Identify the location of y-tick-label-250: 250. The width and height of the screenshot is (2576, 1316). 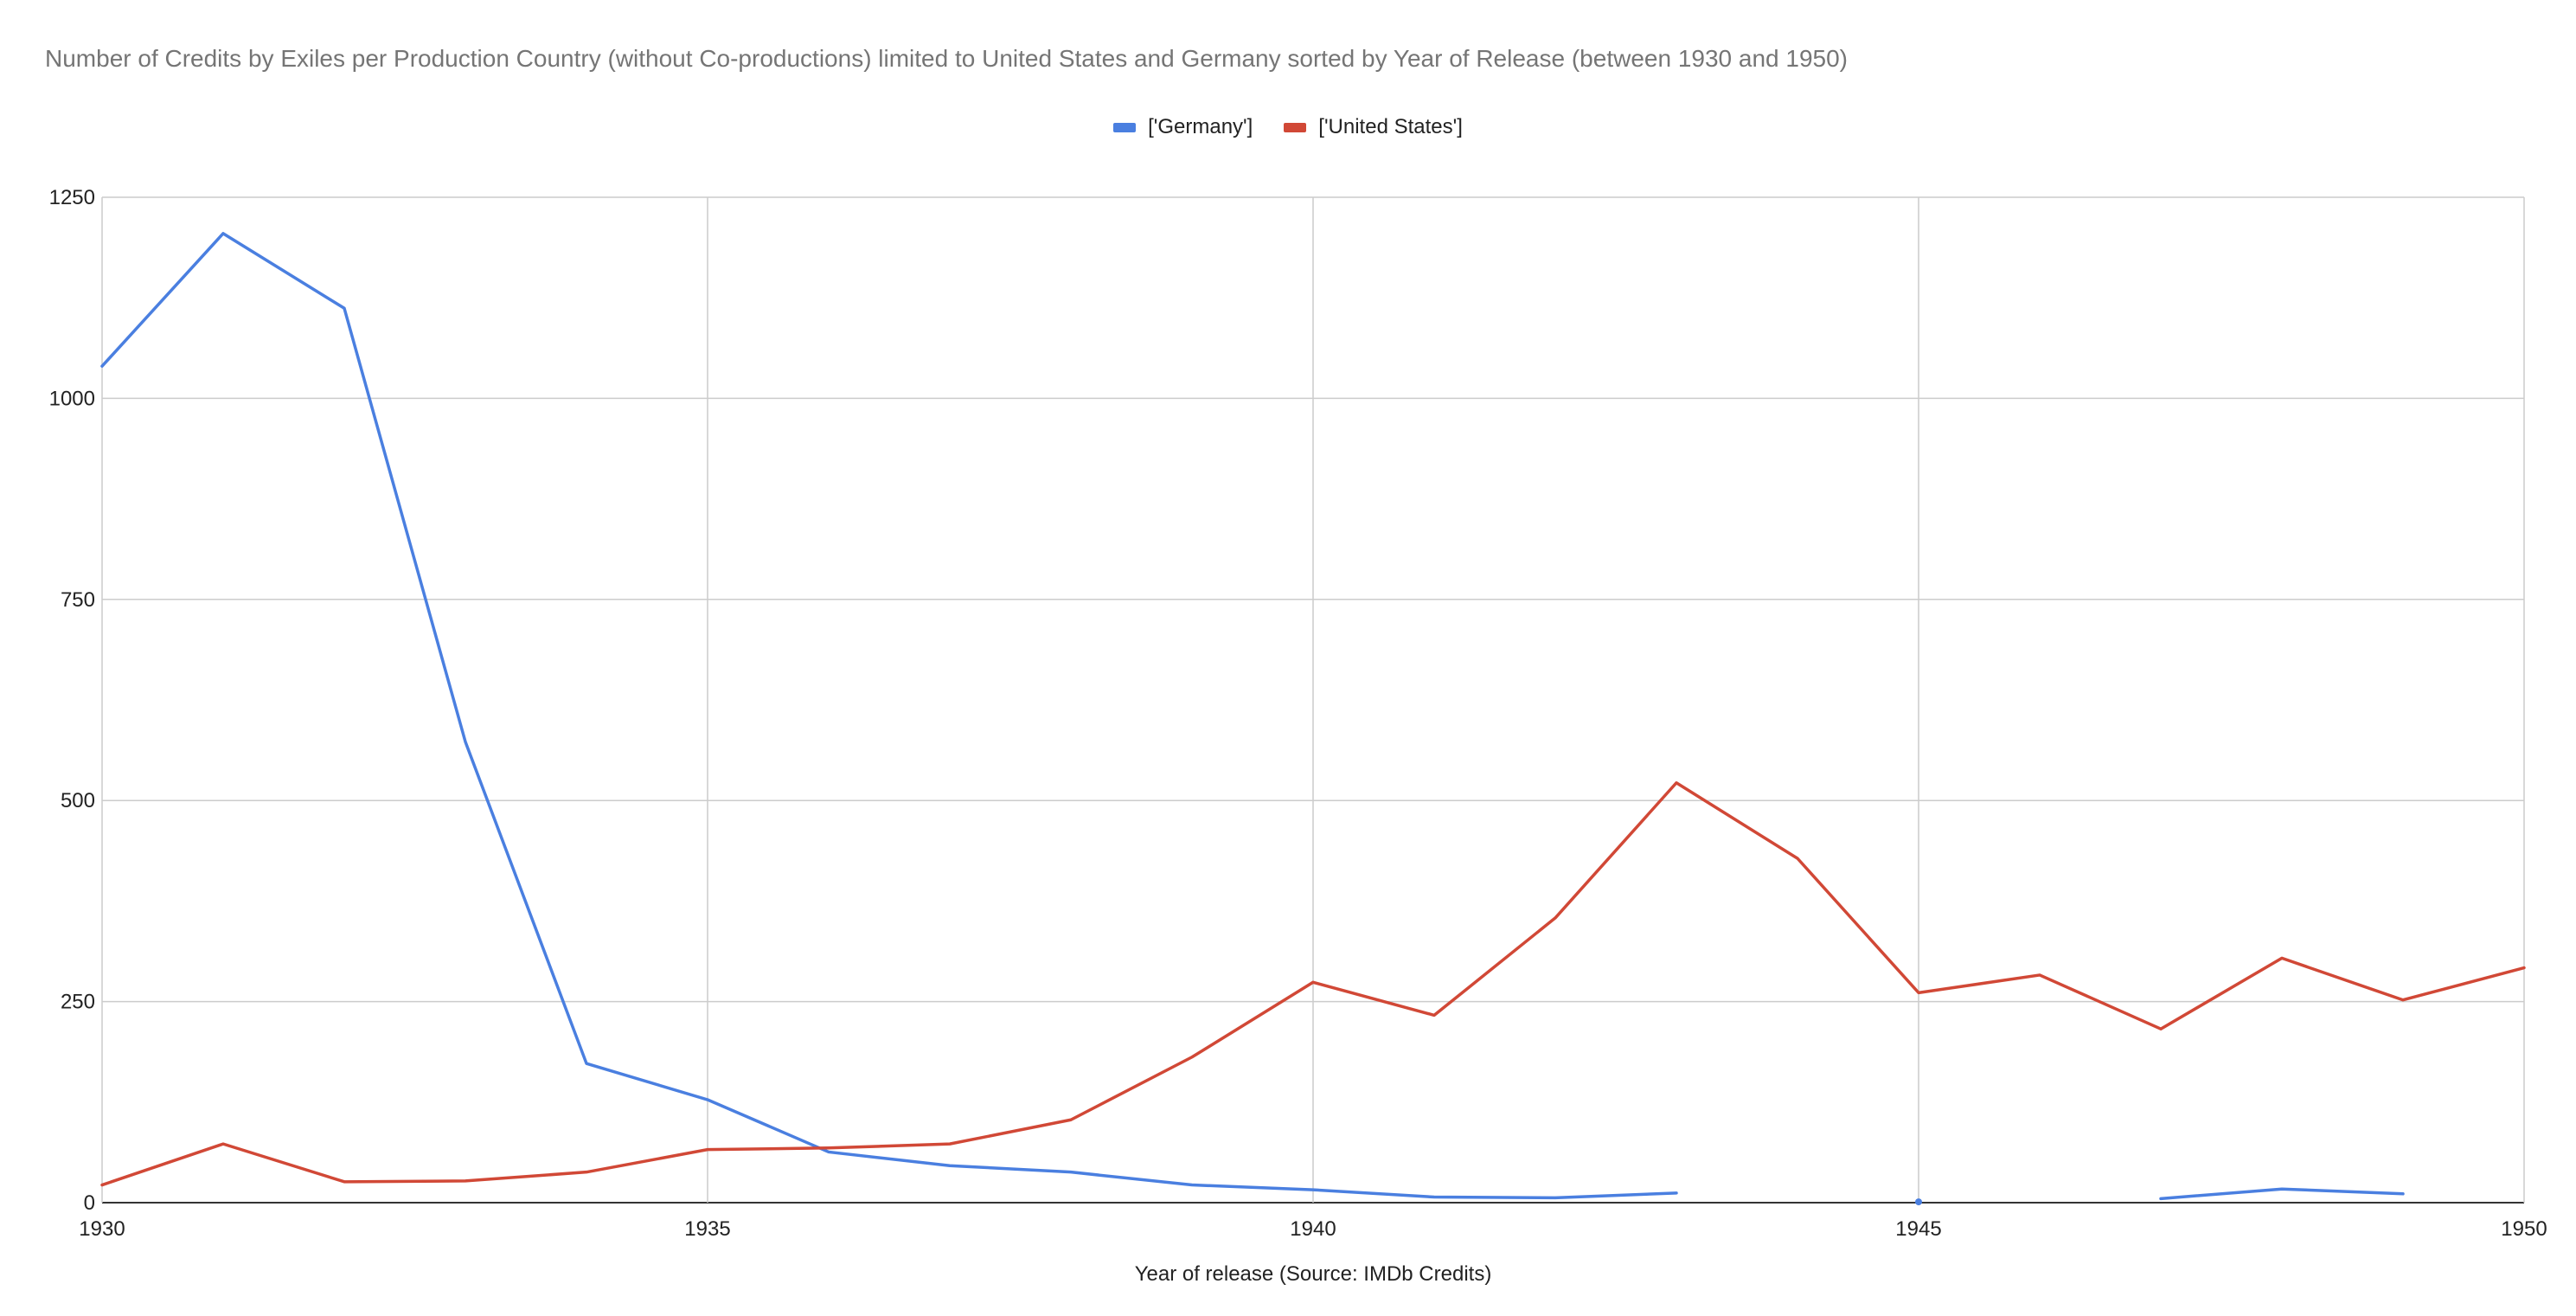
(78, 1003).